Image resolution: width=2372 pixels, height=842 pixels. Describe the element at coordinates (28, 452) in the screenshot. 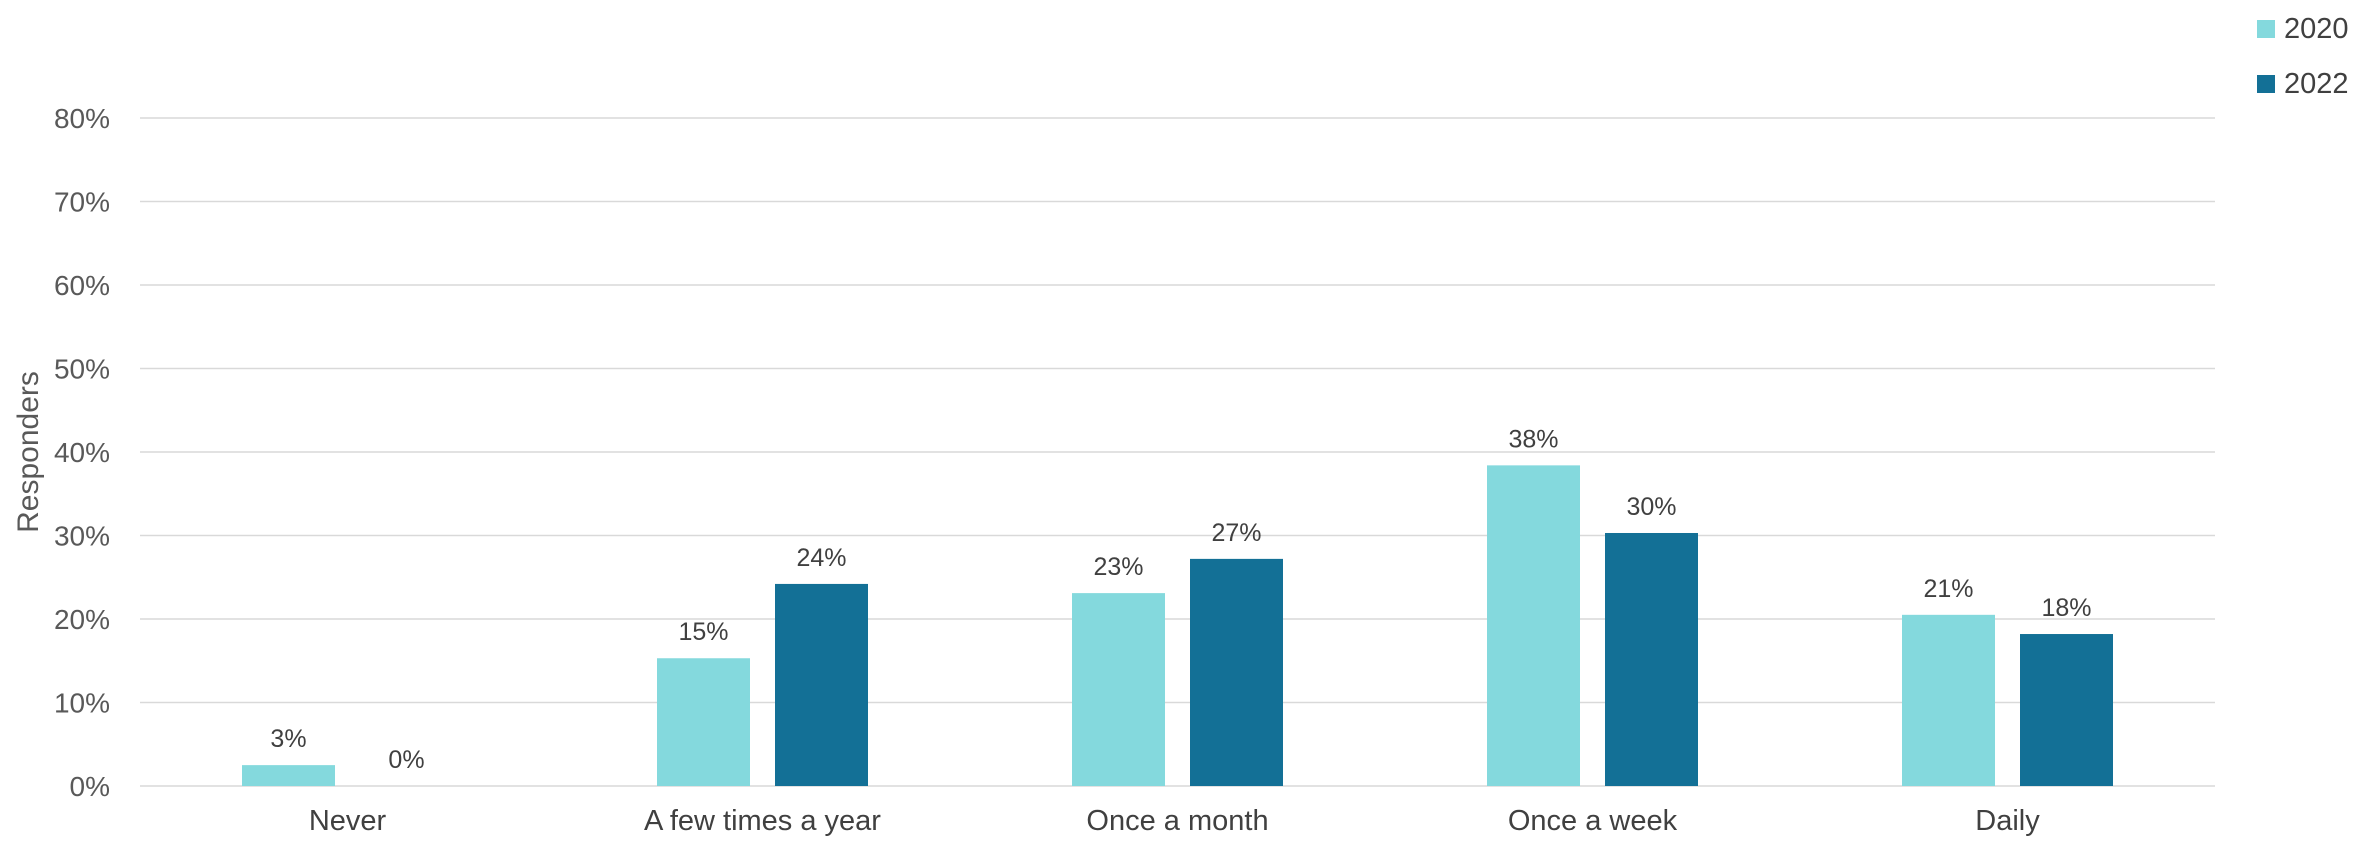

I see `y-axis-title: Responders` at that location.